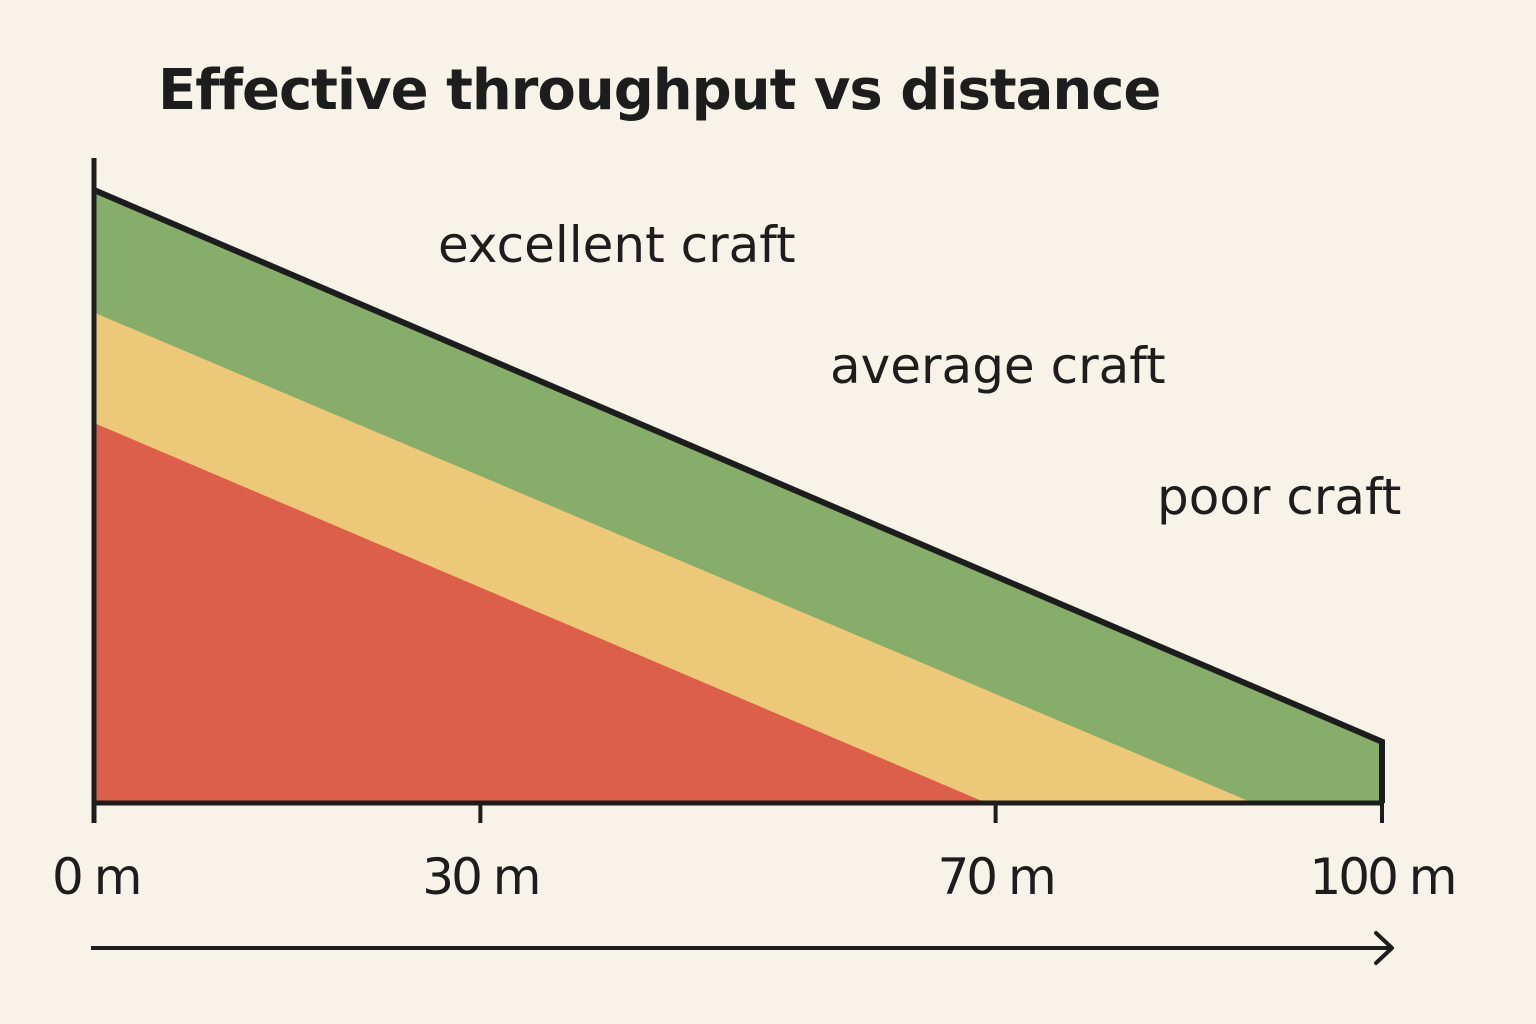  What do you see at coordinates (1384, 948) in the screenshot?
I see `arrow-head-icon` at bounding box center [1384, 948].